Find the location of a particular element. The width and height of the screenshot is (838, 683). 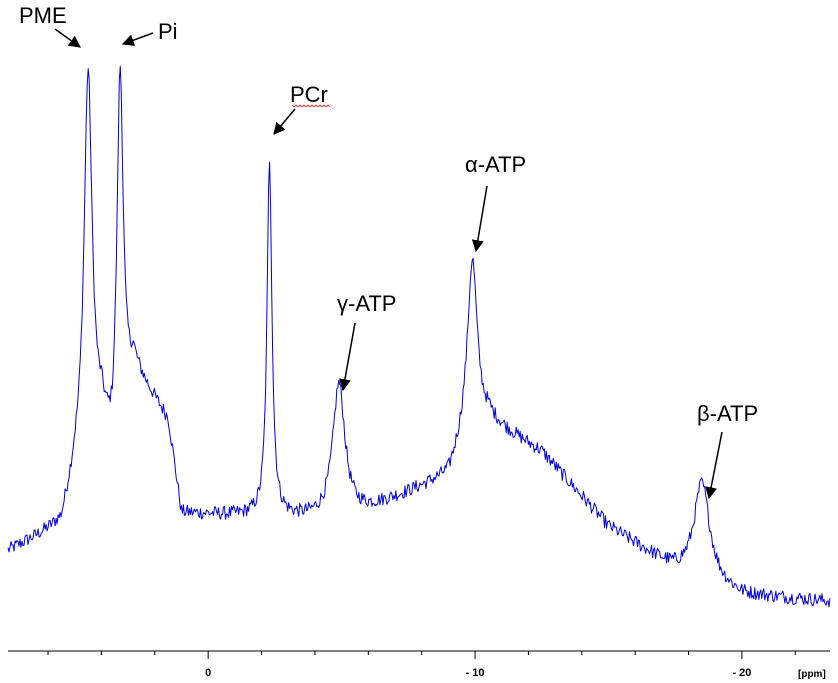

x-axis-unit-label: [ppm] is located at coordinates (812, 674).